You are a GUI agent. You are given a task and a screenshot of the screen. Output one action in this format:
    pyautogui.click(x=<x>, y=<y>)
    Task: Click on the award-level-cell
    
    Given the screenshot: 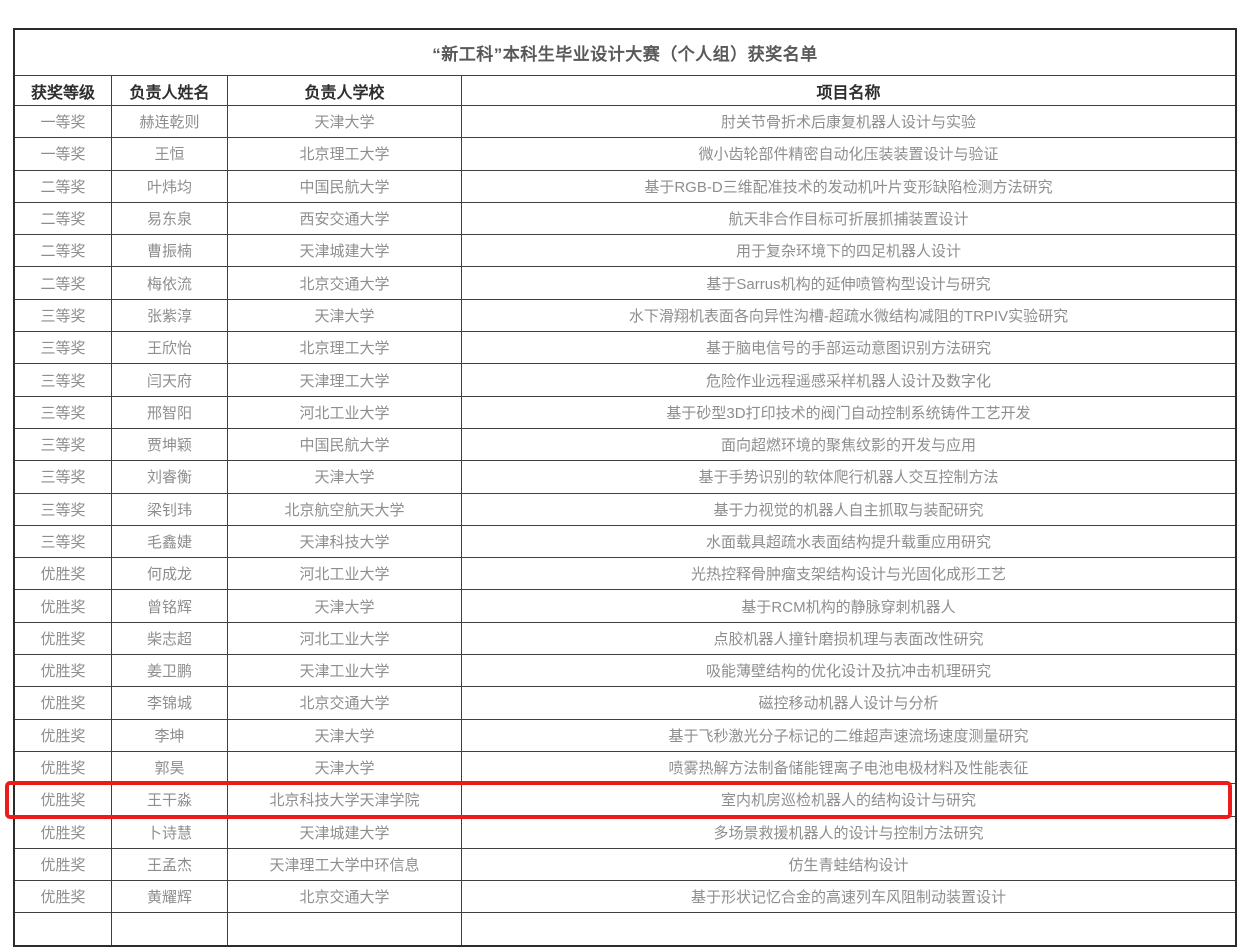 What is the action you would take?
    pyautogui.click(x=63, y=928)
    